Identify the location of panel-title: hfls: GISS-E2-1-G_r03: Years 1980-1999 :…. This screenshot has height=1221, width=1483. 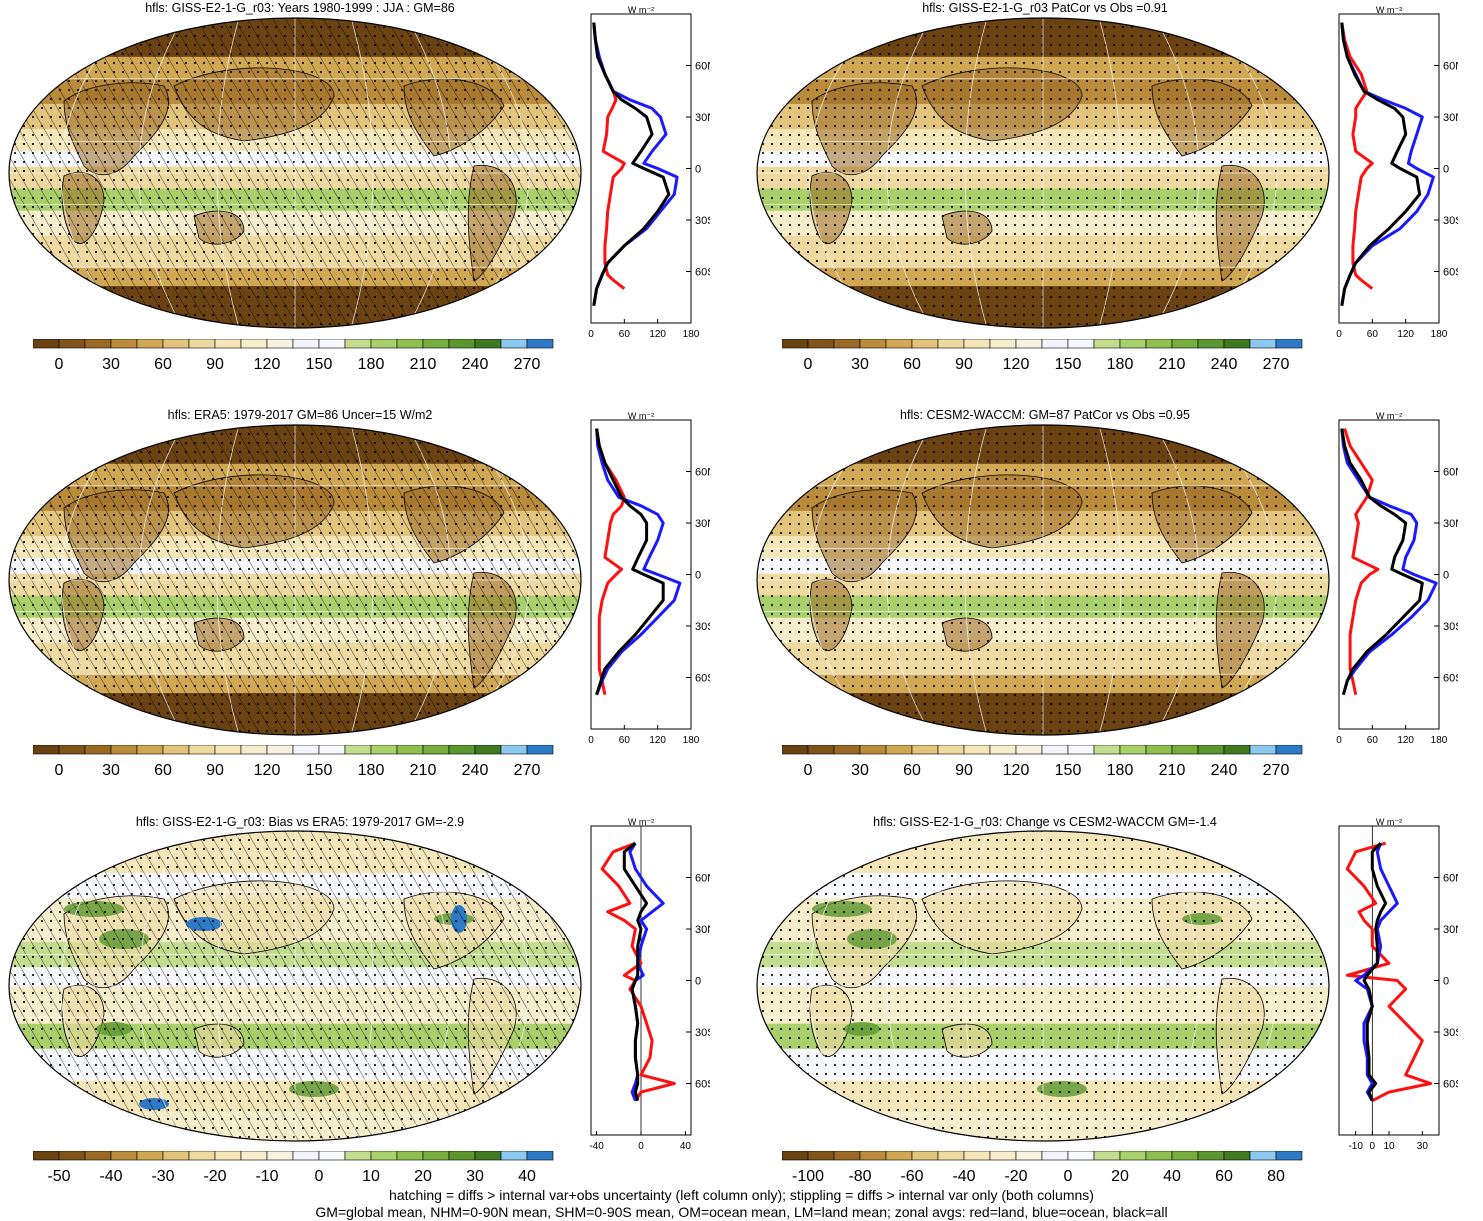
(300, 8).